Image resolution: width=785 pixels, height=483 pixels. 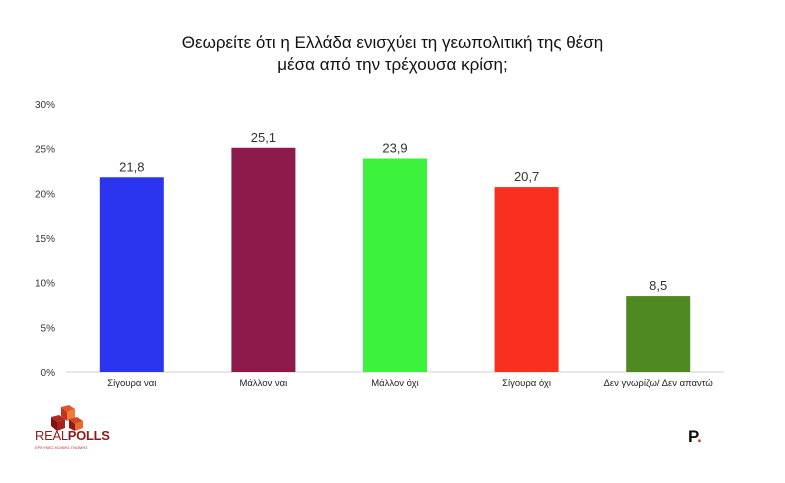 What do you see at coordinates (45, 105) in the screenshot?
I see `y-tick-label: 30%` at bounding box center [45, 105].